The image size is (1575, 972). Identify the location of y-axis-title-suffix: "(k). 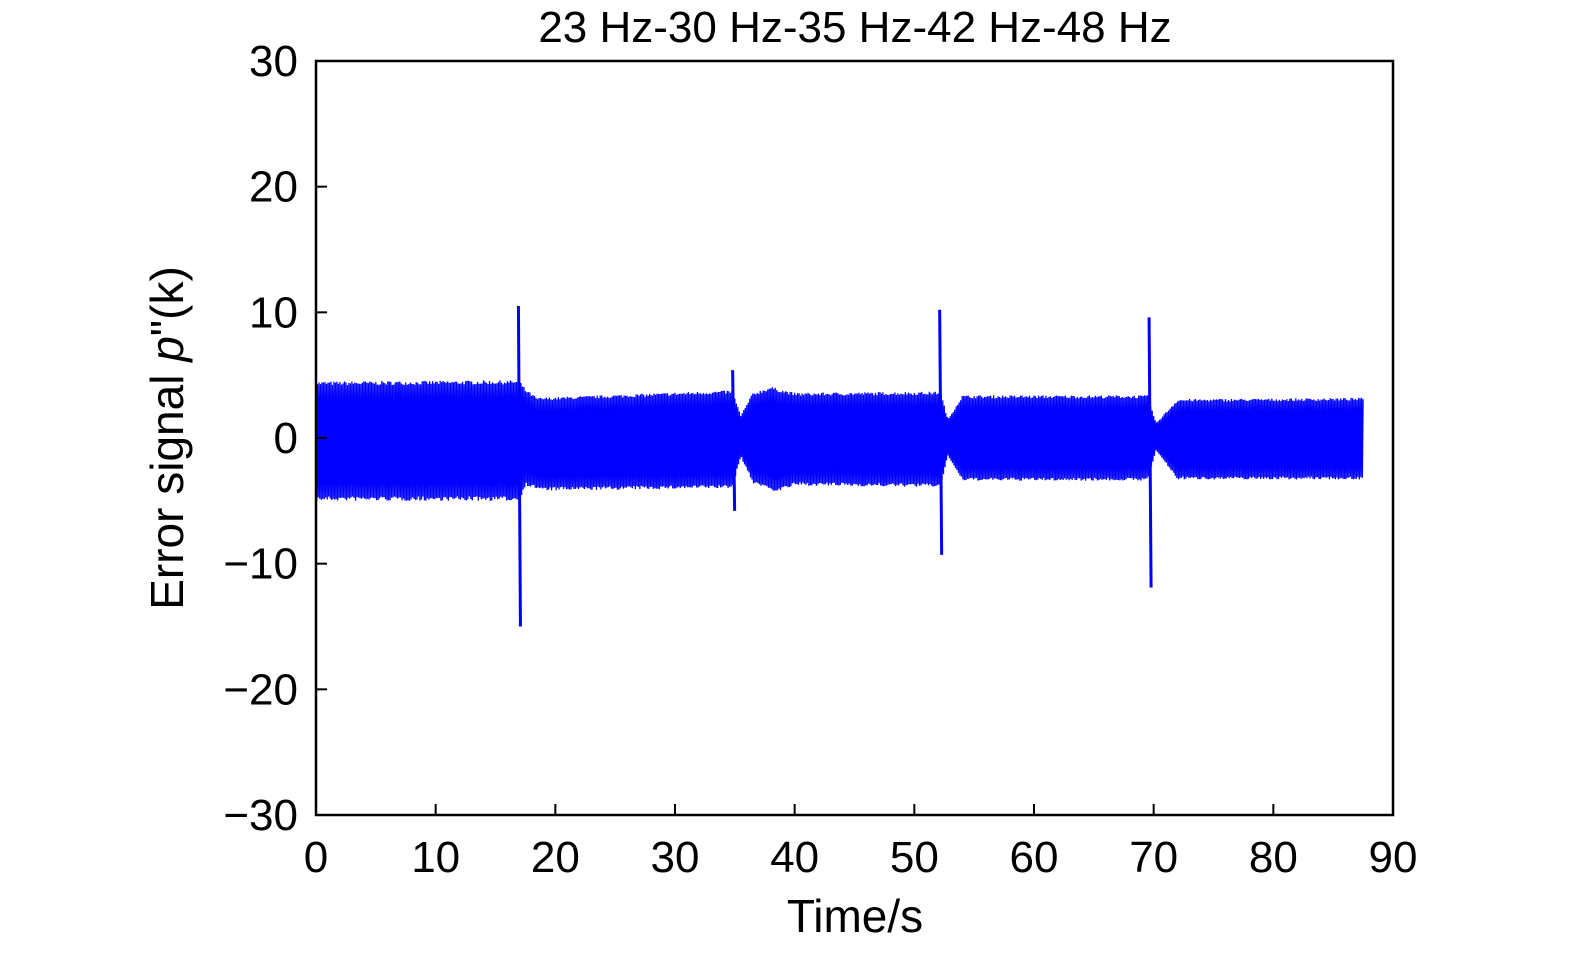
(167, 301).